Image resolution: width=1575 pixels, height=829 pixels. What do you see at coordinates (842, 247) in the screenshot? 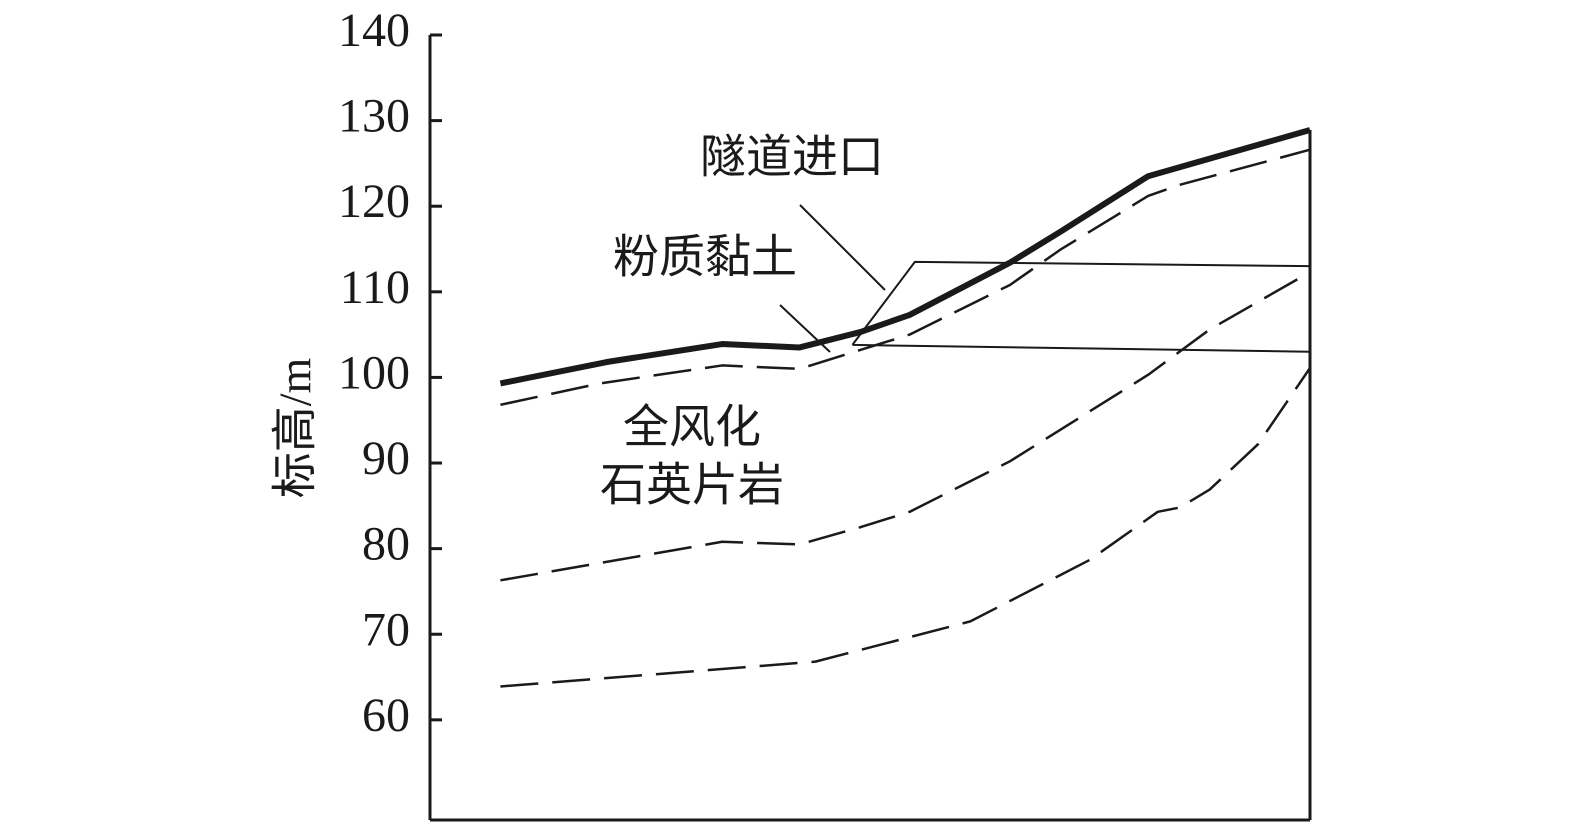
I see `leader-line` at bounding box center [842, 247].